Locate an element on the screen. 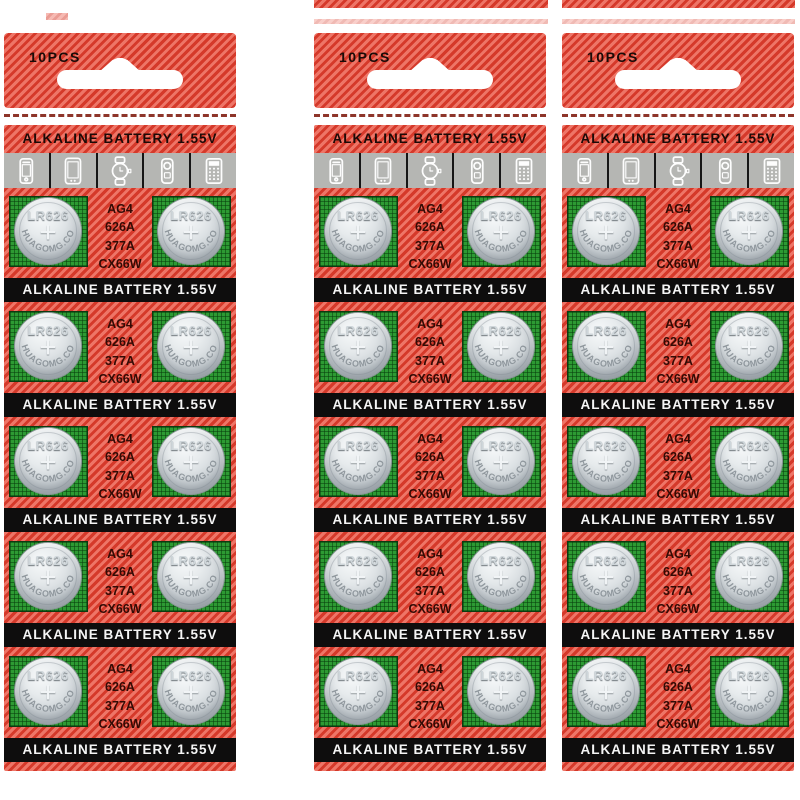 Image resolution: width=800 pixels, height=800 pixels. alkaline-banner-top: ALKALINE BATTERY 1.55V is located at coordinates (120, 138).